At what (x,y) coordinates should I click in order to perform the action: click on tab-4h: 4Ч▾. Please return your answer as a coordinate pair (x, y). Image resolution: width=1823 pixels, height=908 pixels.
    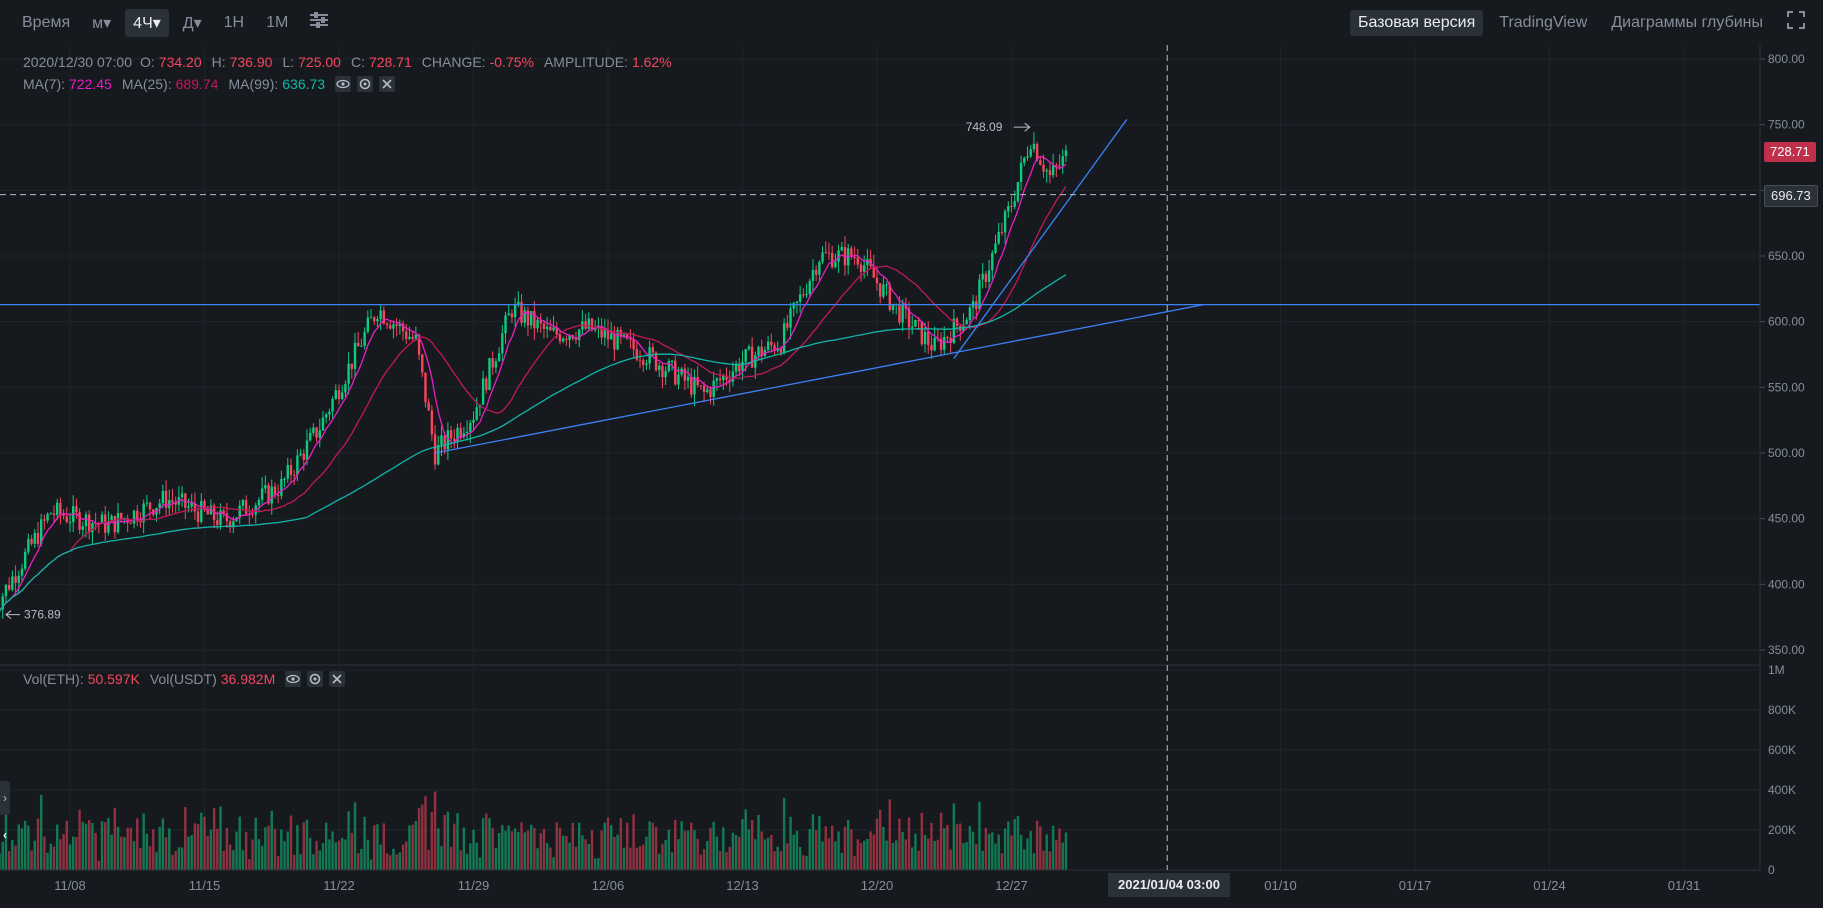
    Looking at the image, I should click on (147, 22).